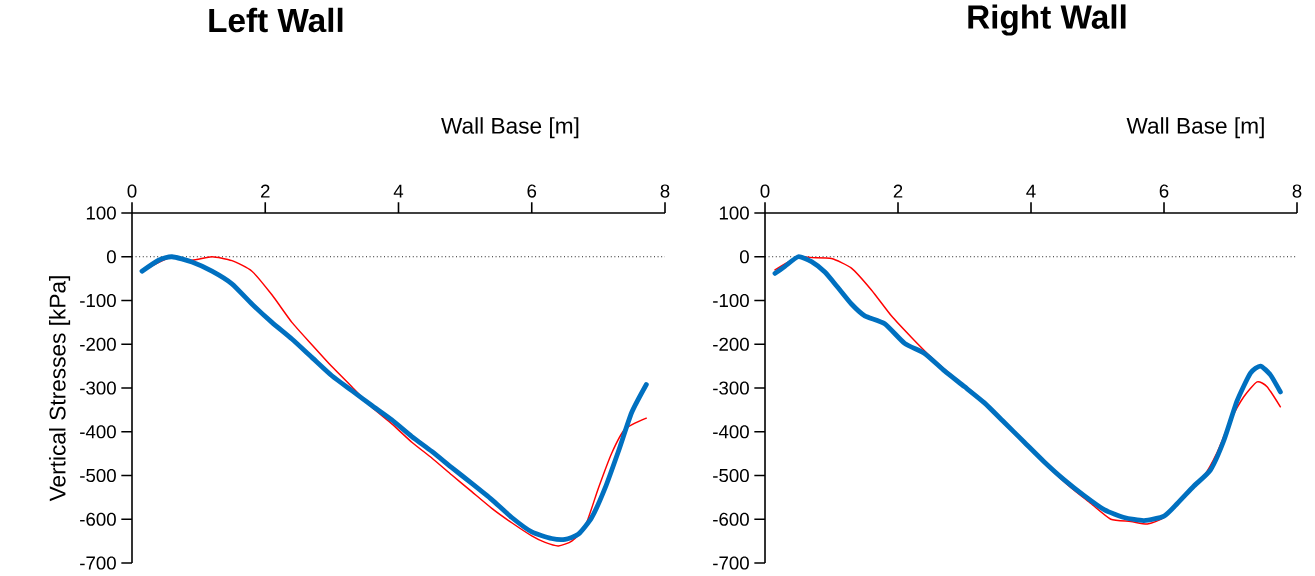 Image resolution: width=1315 pixels, height=576 pixels. Describe the element at coordinates (1047, 20) in the screenshot. I see `chart-title: Right Wall` at that location.